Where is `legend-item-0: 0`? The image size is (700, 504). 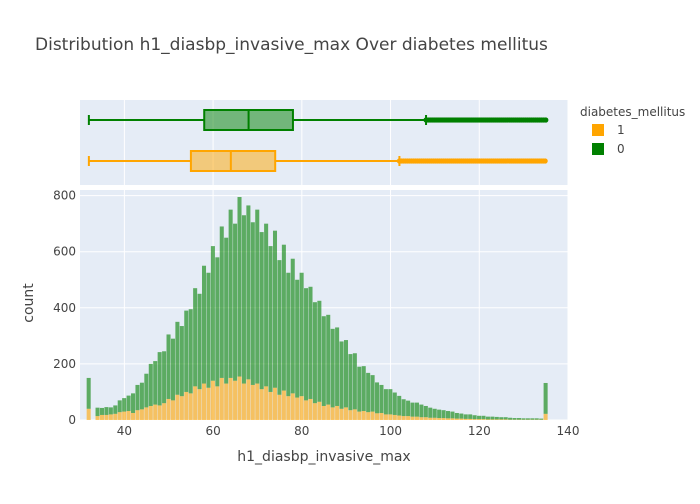 legend-item-0: 0 is located at coordinates (608, 149).